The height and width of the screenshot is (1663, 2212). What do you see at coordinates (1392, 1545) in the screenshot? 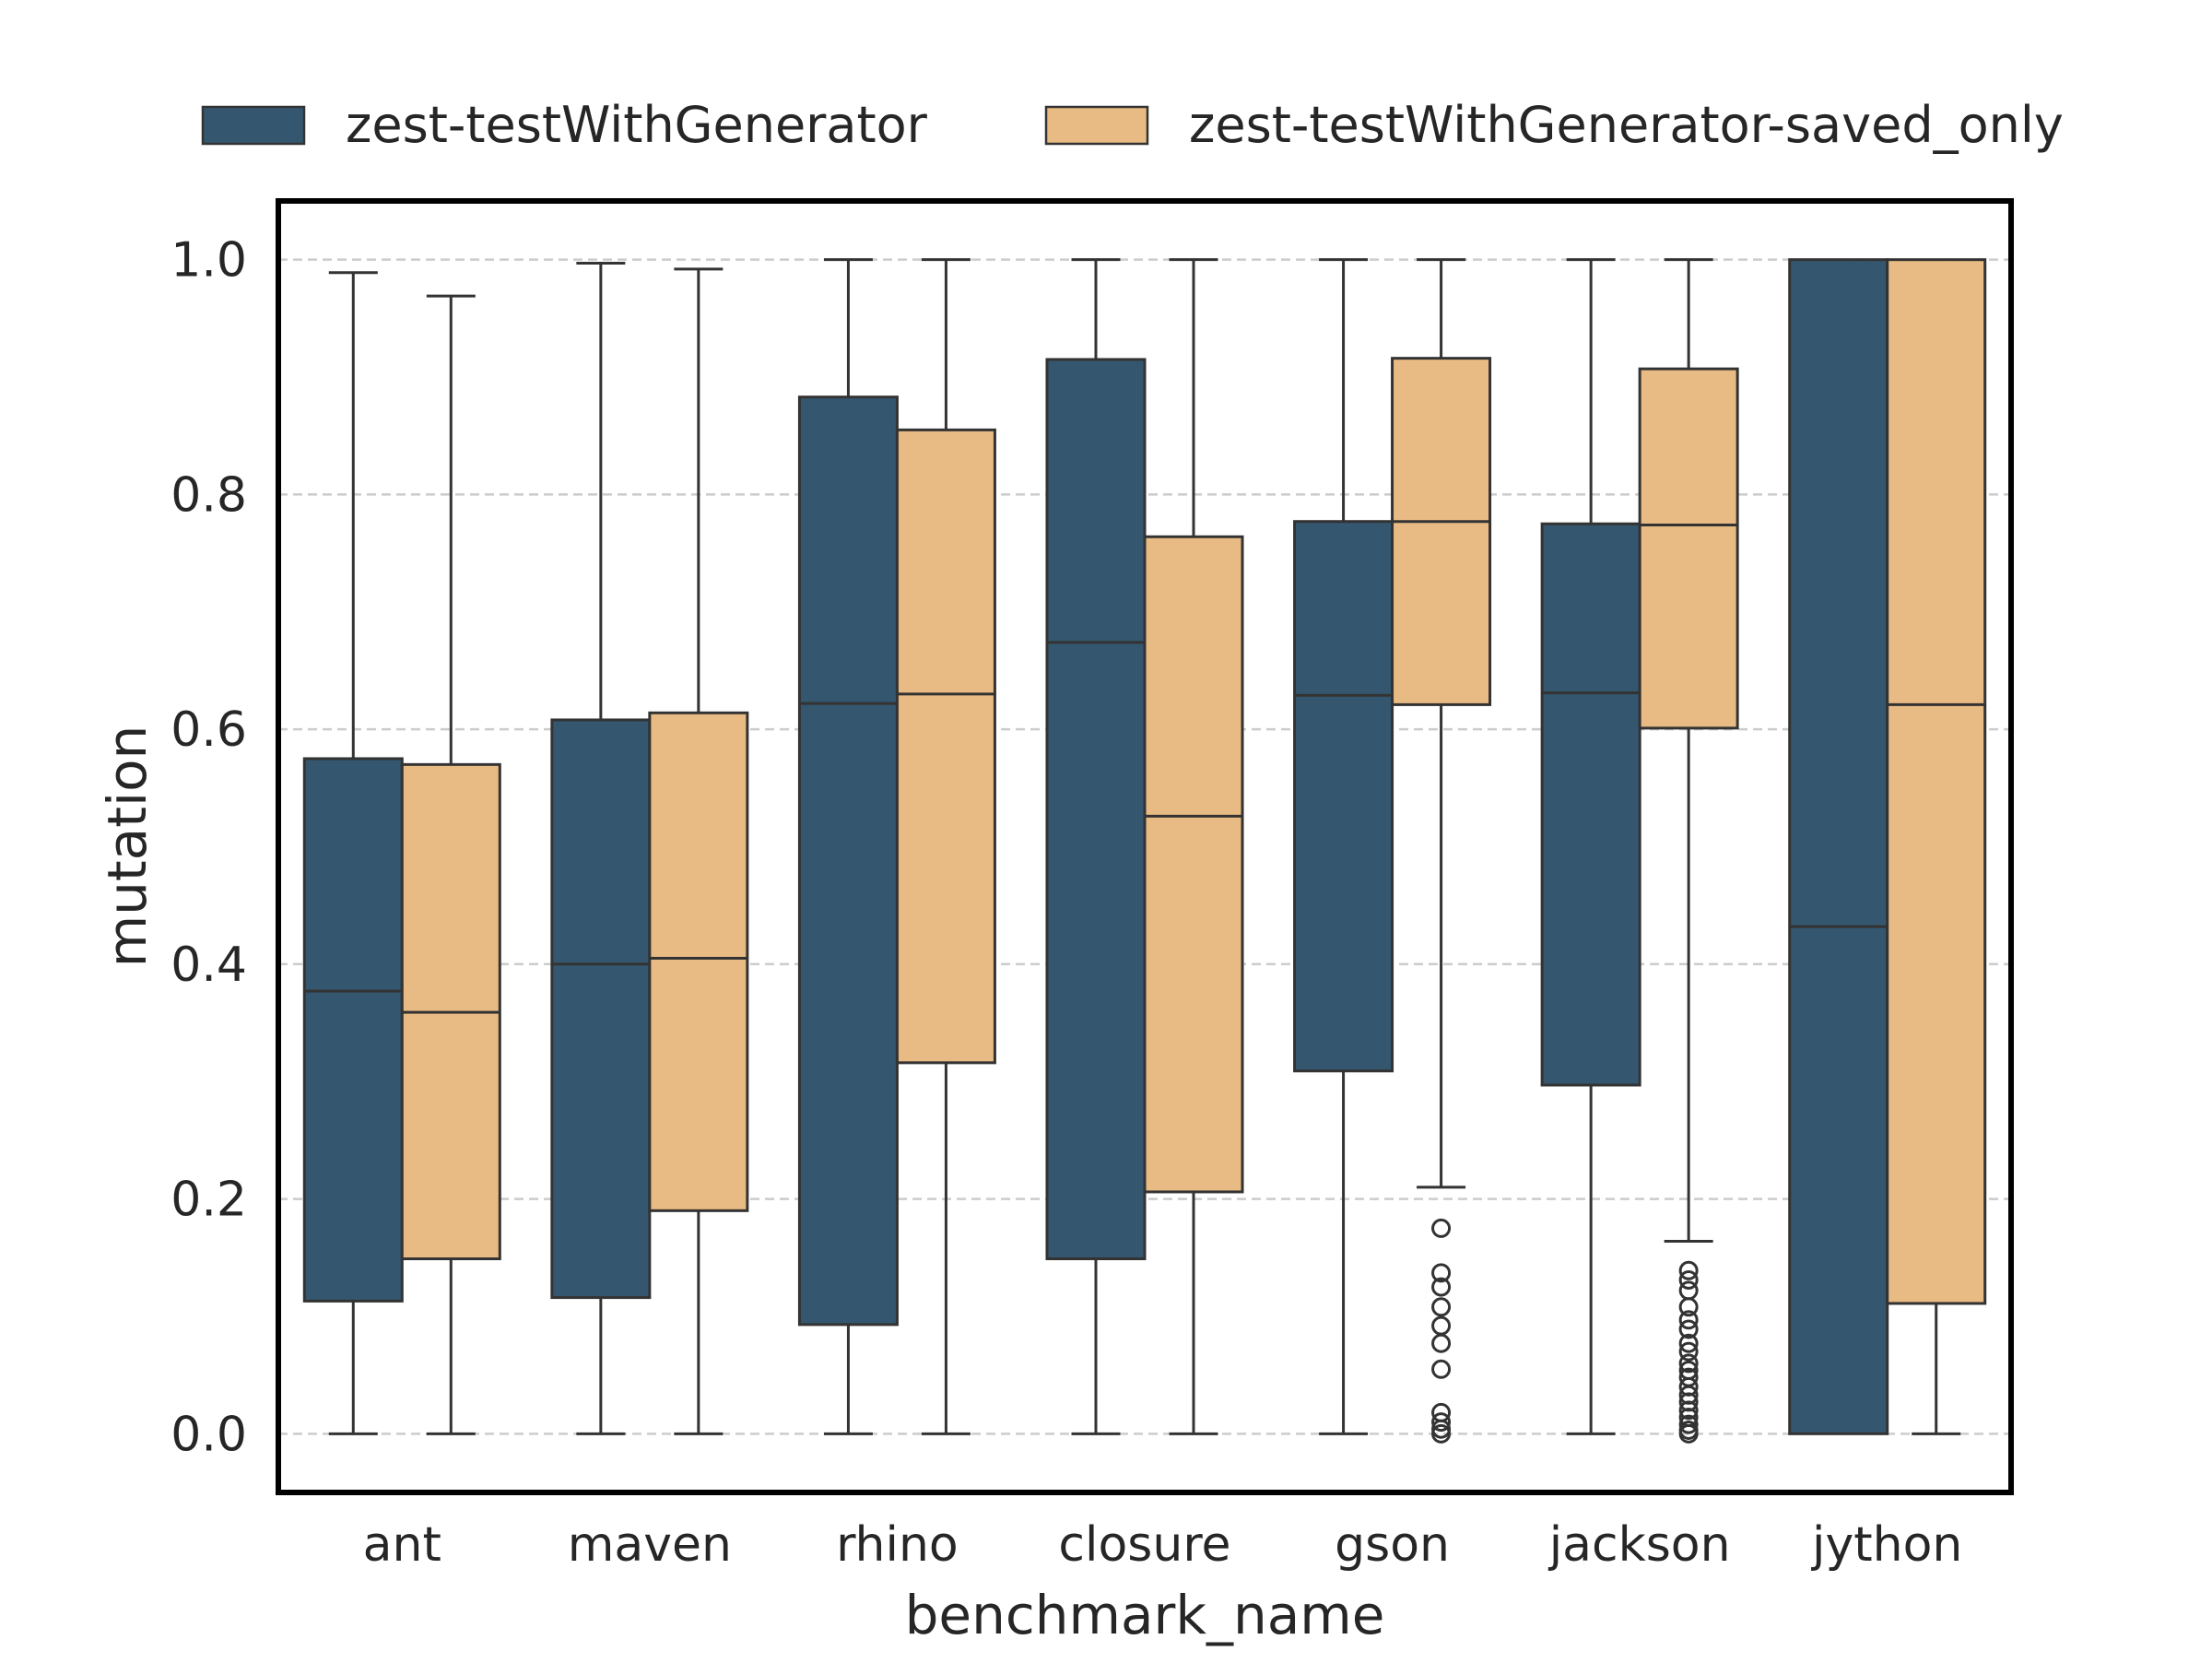
I see `x-tick-label: gson` at bounding box center [1392, 1545].